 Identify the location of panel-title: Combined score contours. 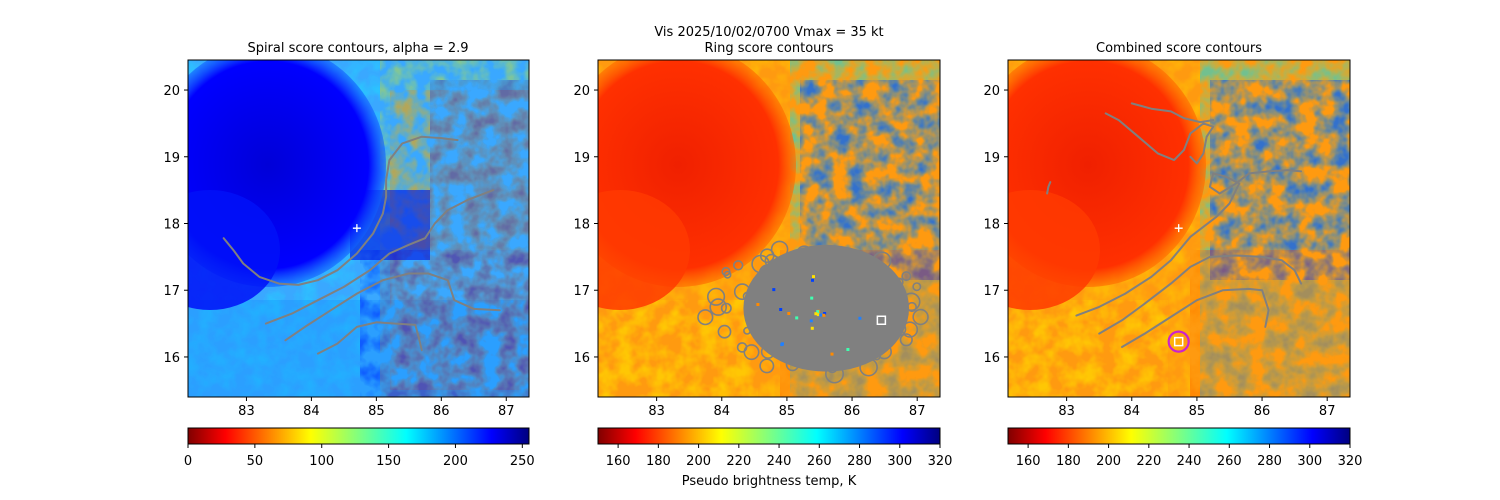
(1179, 48).